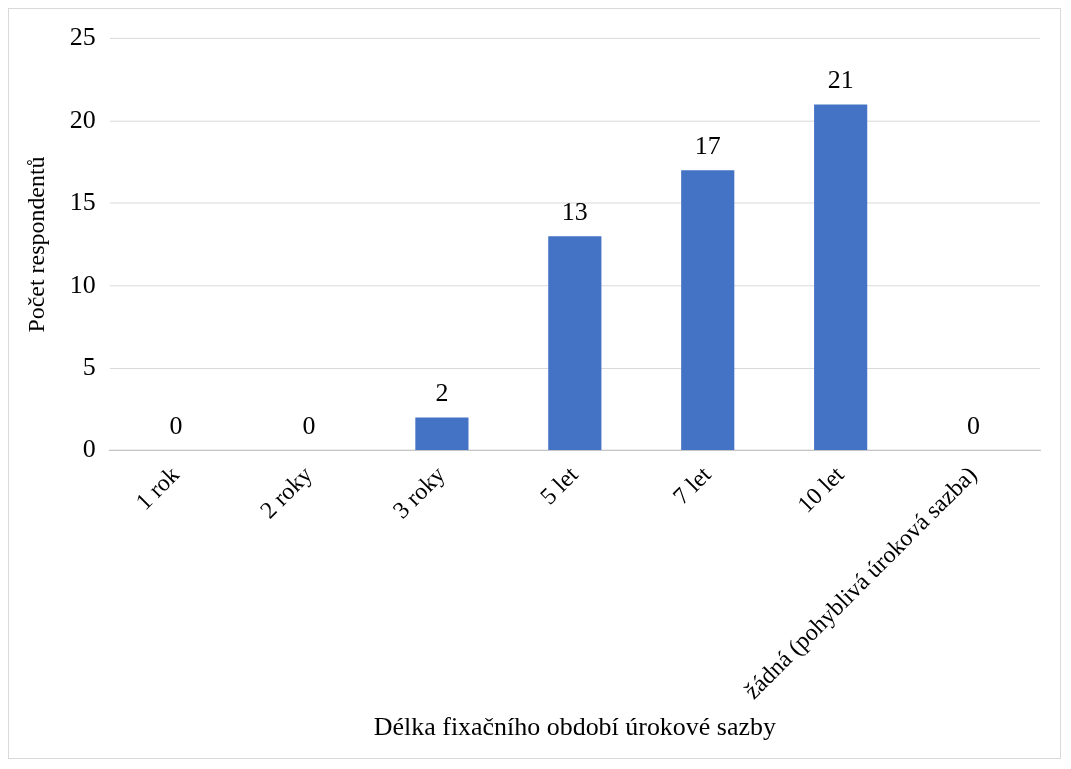  Describe the element at coordinates (840, 80) in the screenshot. I see `data-label: 21` at that location.